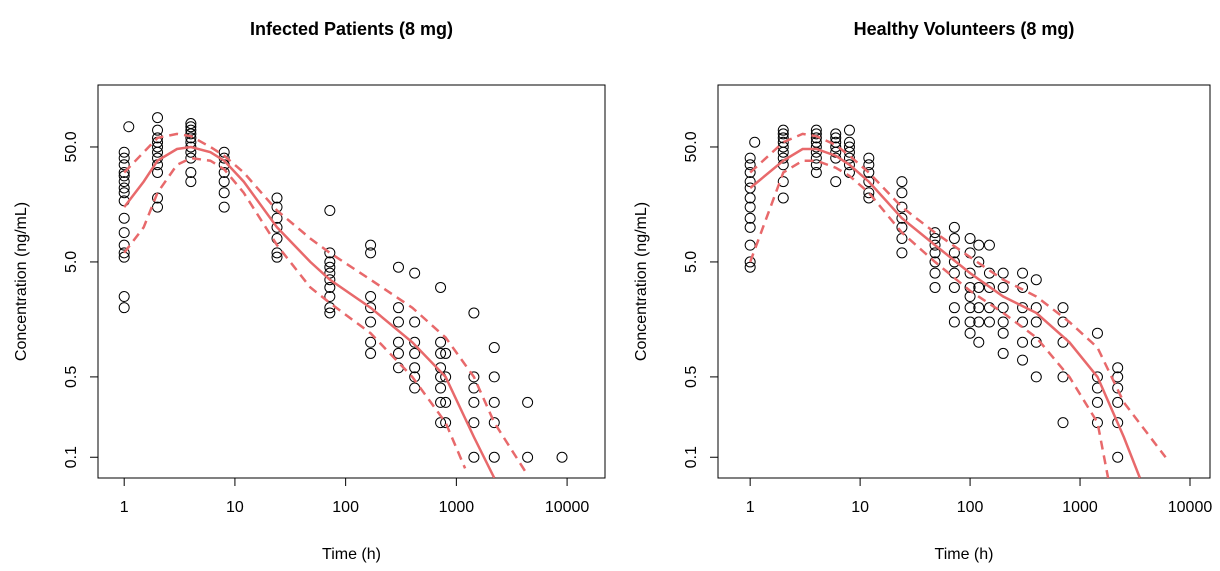 This screenshot has width=1220, height=571. Describe the element at coordinates (964, 29) in the screenshot. I see `chart-title: Healthy Volunteers (8 mg)` at that location.